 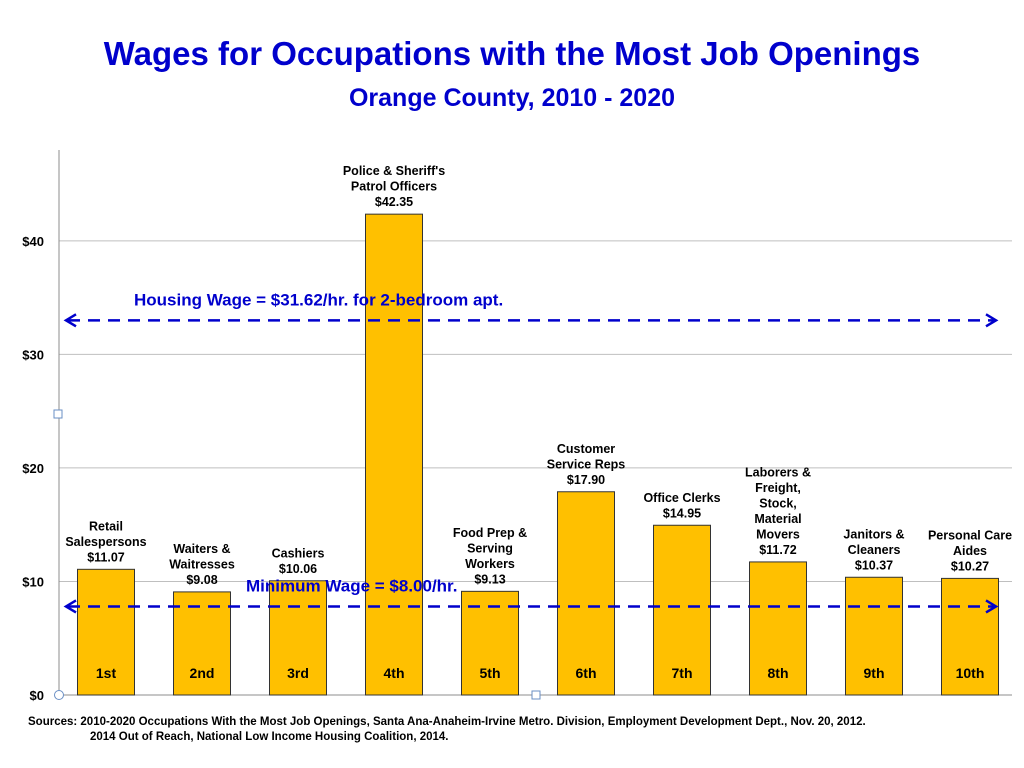 What do you see at coordinates (298, 553) in the screenshot?
I see `bar-category-label: Cashiers` at bounding box center [298, 553].